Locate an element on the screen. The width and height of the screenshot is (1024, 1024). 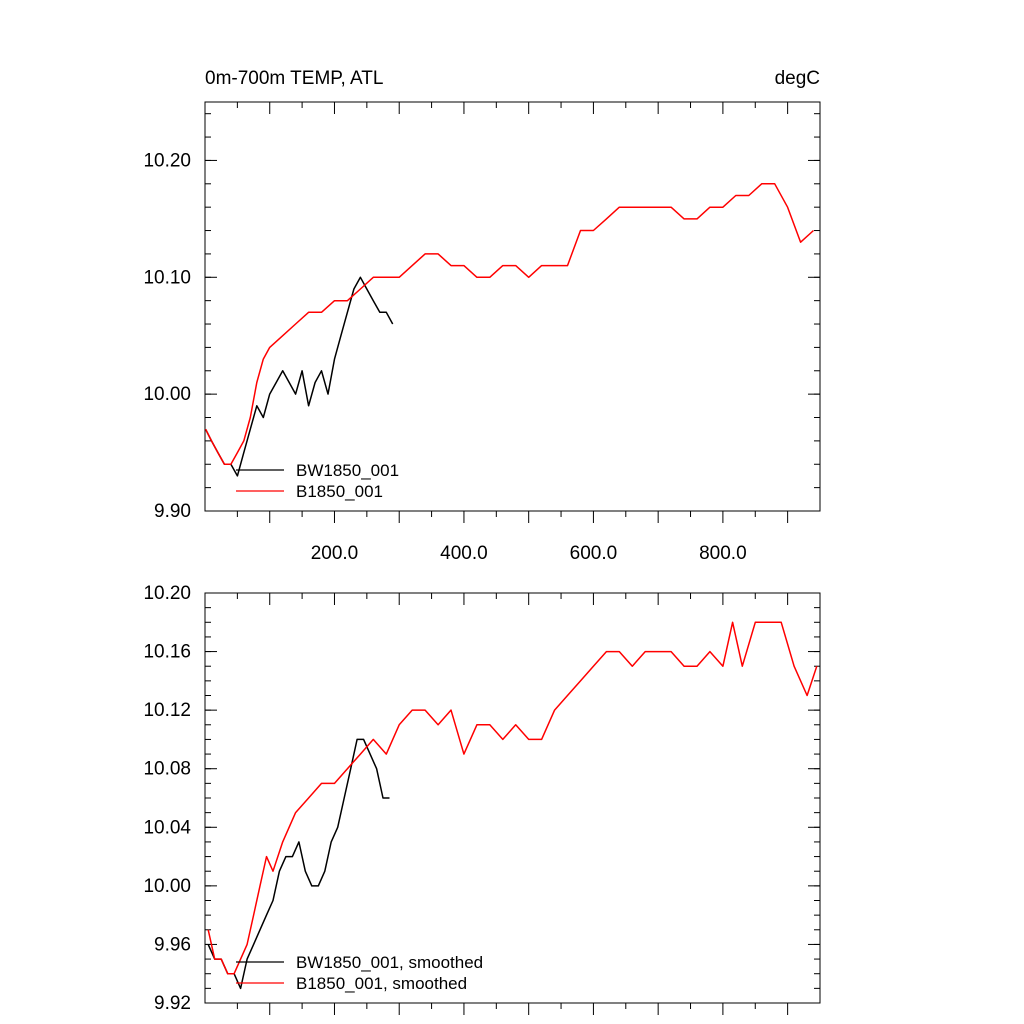
y-tick-label: 9.96 is located at coordinates (172, 944).